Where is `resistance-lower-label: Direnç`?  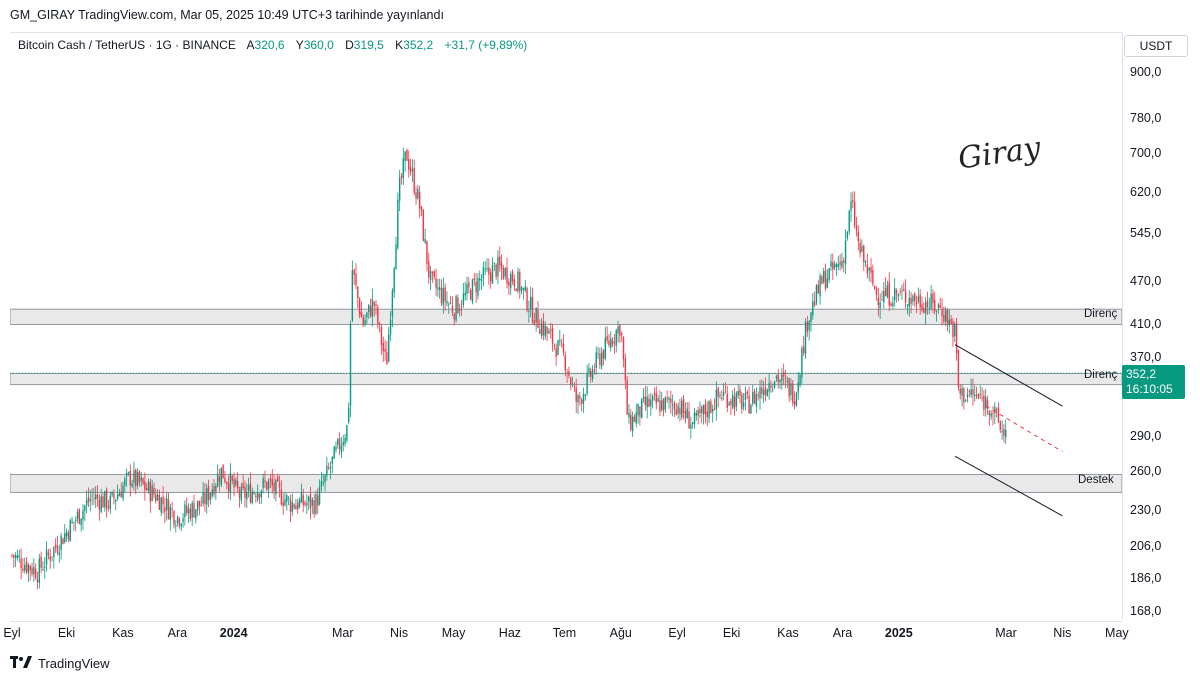 resistance-lower-label: Direnç is located at coordinates (1101, 375).